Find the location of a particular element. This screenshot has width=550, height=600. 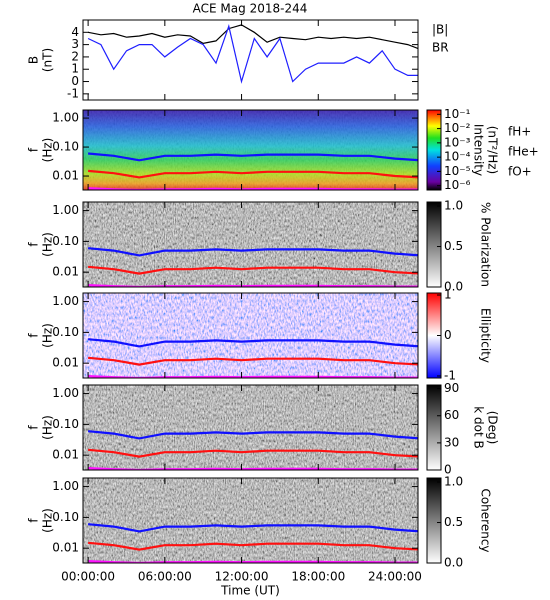

colorbar-tick-label: -1 is located at coordinates (450, 375).